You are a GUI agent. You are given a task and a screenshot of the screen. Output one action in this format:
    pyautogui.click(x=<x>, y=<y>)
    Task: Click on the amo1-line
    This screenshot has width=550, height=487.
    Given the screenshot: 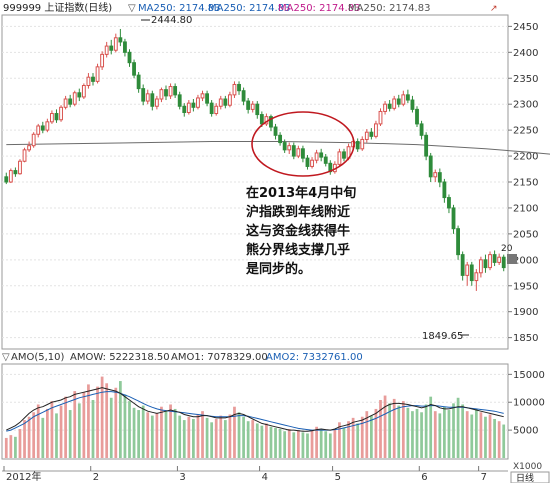 What is the action you would take?
    pyautogui.click(x=255, y=409)
    